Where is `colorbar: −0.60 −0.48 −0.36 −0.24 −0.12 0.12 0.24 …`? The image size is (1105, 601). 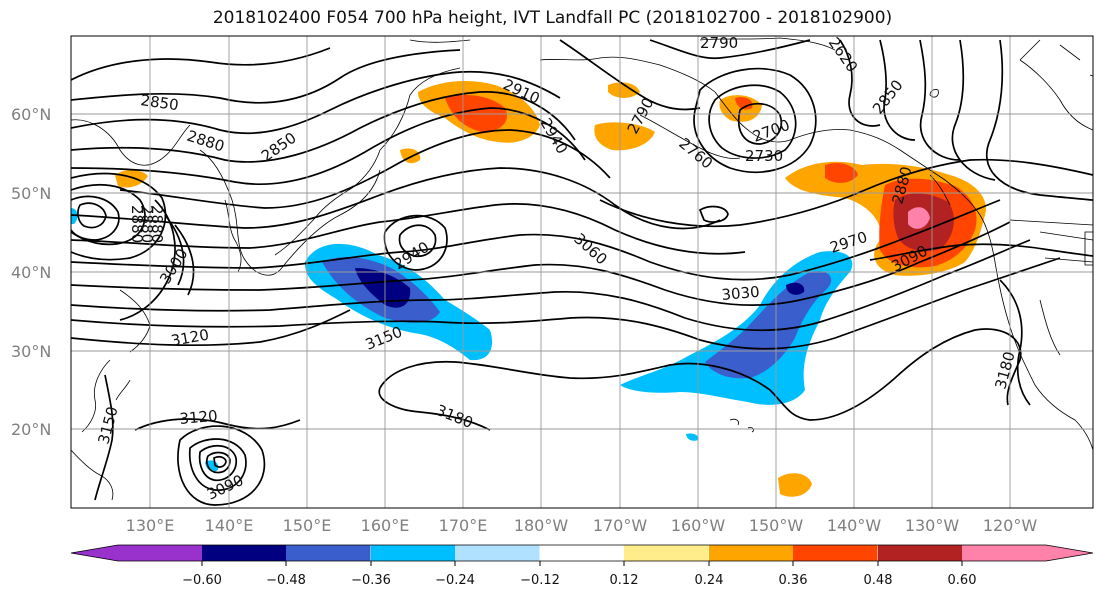 colorbar: −0.60 −0.48 −0.36 −0.24 −0.12 0.12 0.24 … is located at coordinates (582, 566).